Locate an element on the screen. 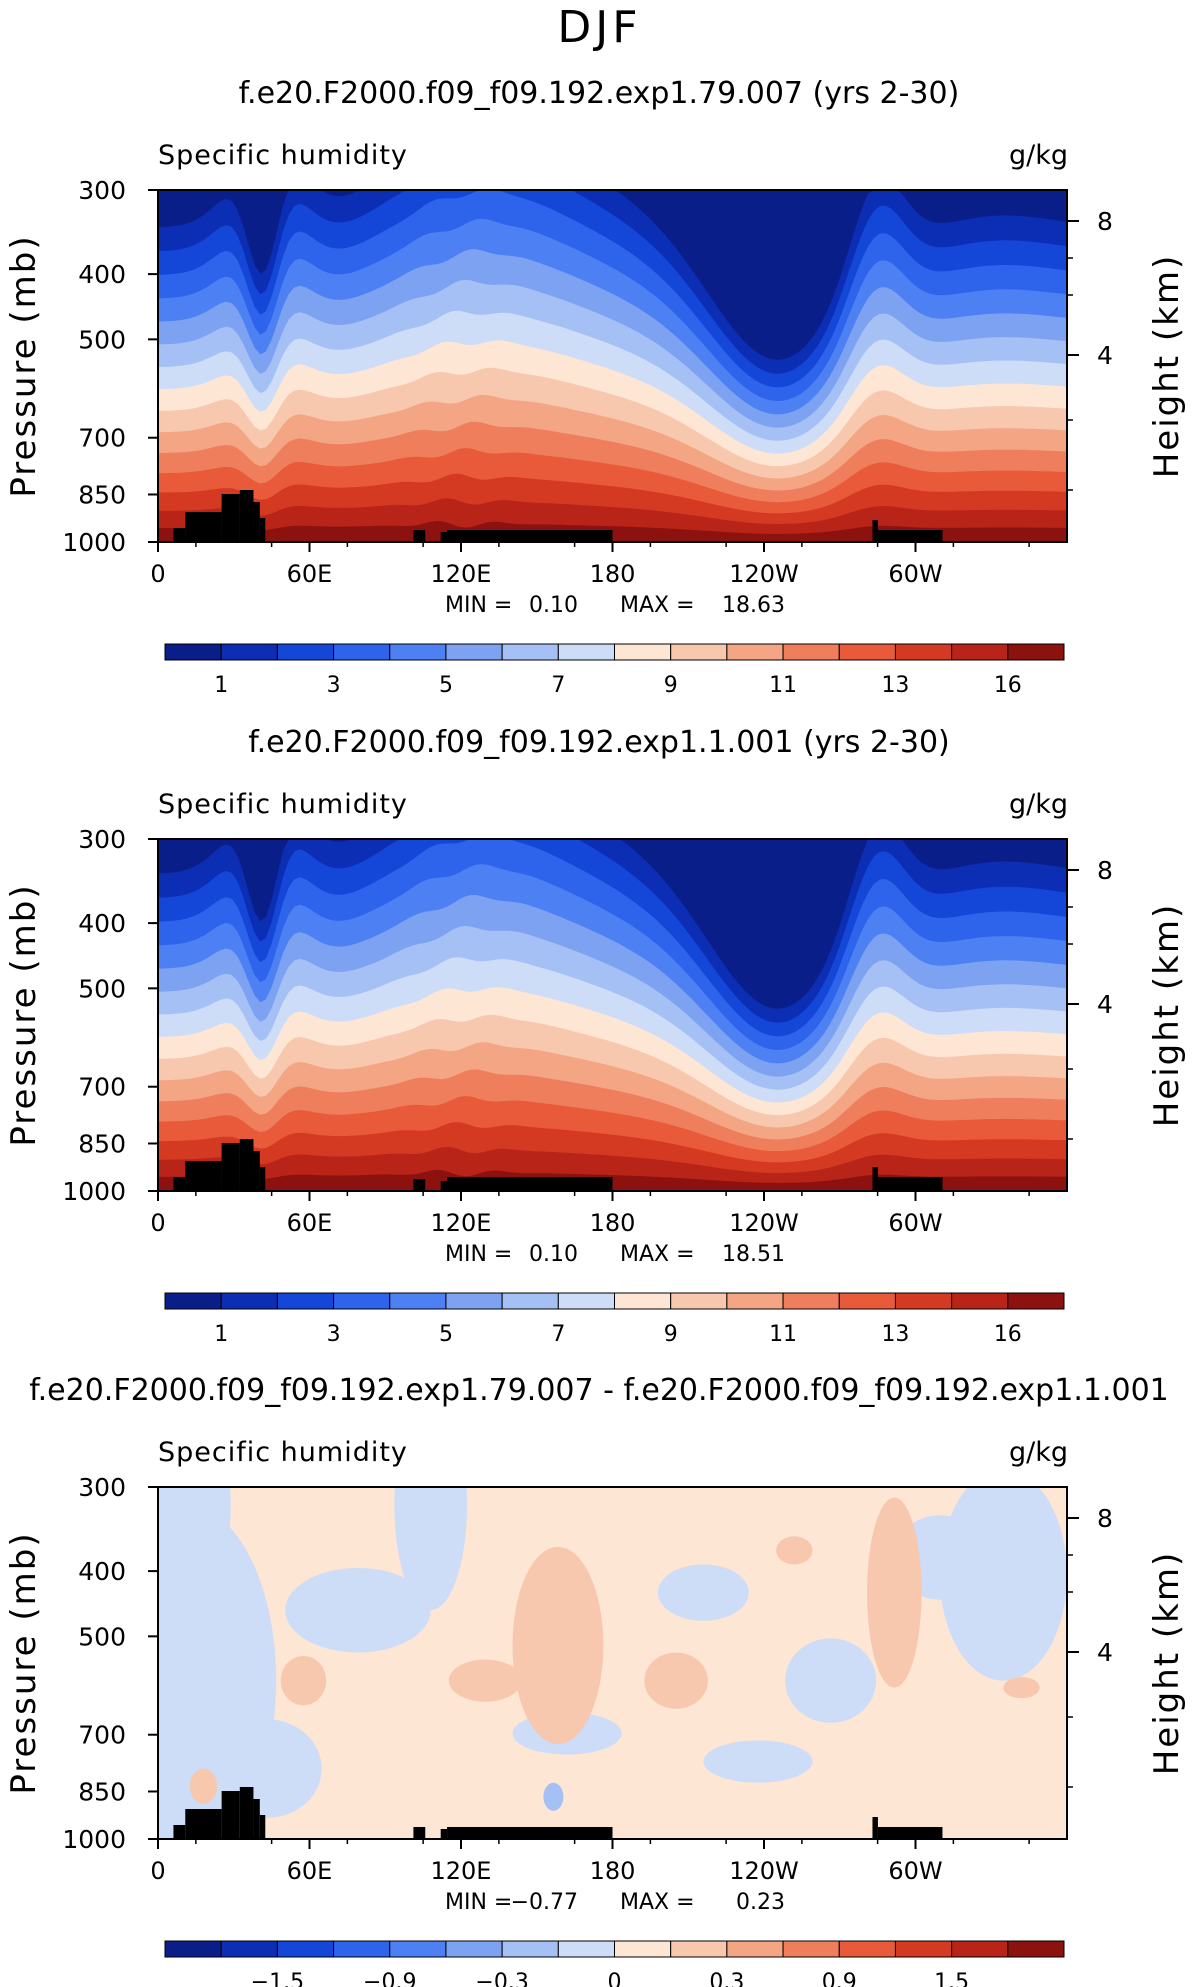 The height and width of the screenshot is (1987, 1199). colorbar-label: 16 is located at coordinates (1008, 1334).